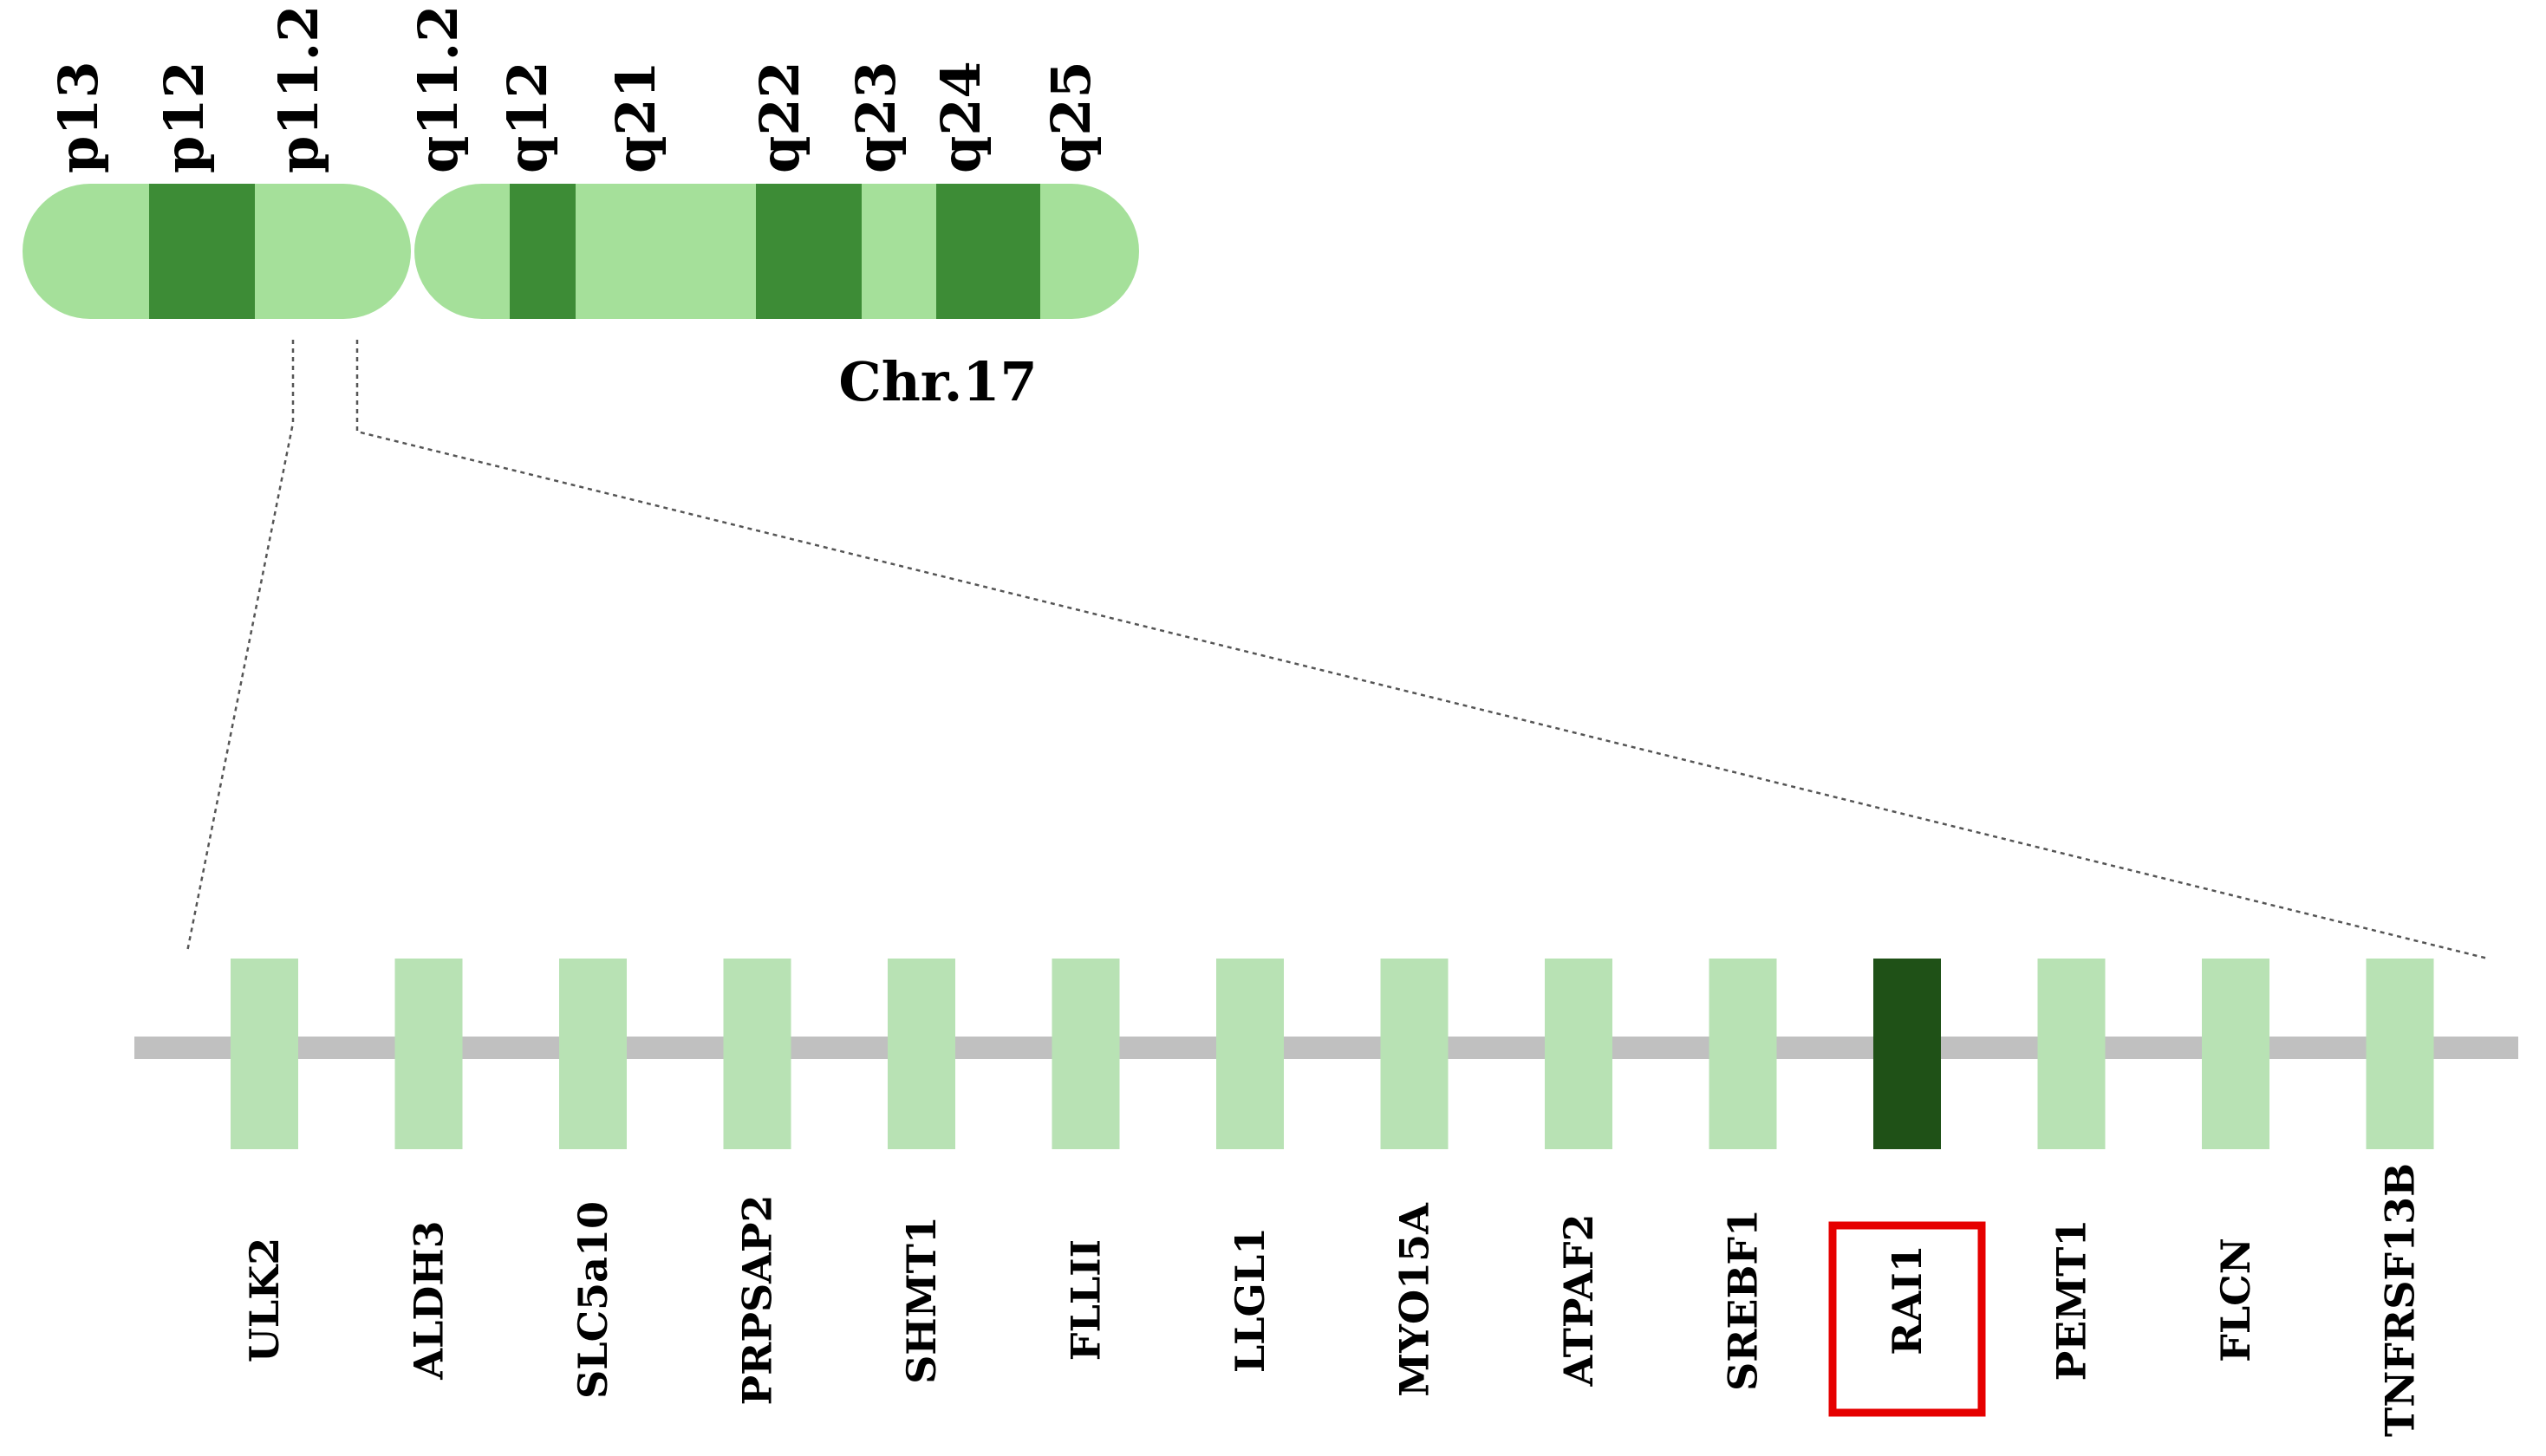 The height and width of the screenshot is (1456, 2546). I want to click on q-band-q22, so click(809, 251).